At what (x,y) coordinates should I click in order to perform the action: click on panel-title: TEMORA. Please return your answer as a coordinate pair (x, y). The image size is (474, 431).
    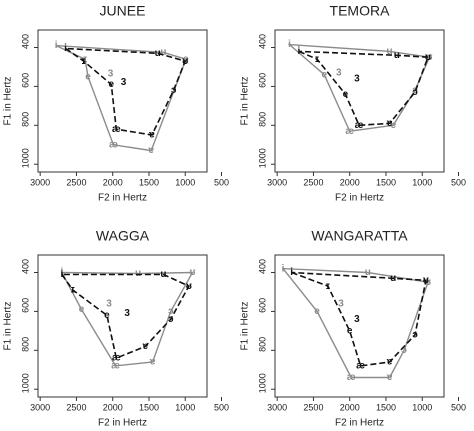
    Looking at the image, I should click on (360, 11).